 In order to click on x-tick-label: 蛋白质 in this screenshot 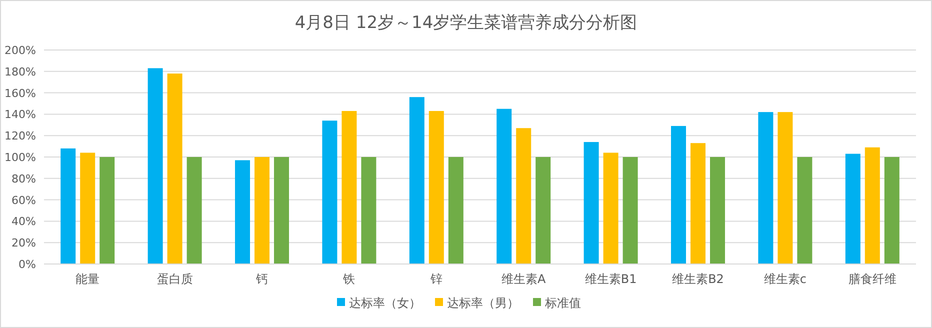, I will do `click(174, 279)`.